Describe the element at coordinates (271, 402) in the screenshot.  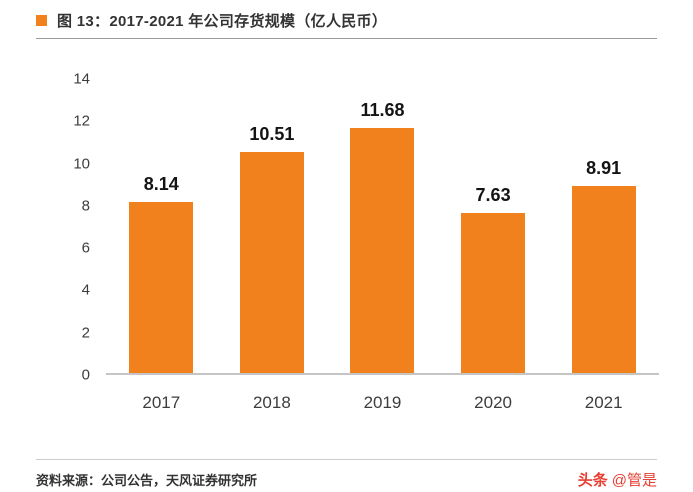
I see `x-axis-label: 2018` at that location.